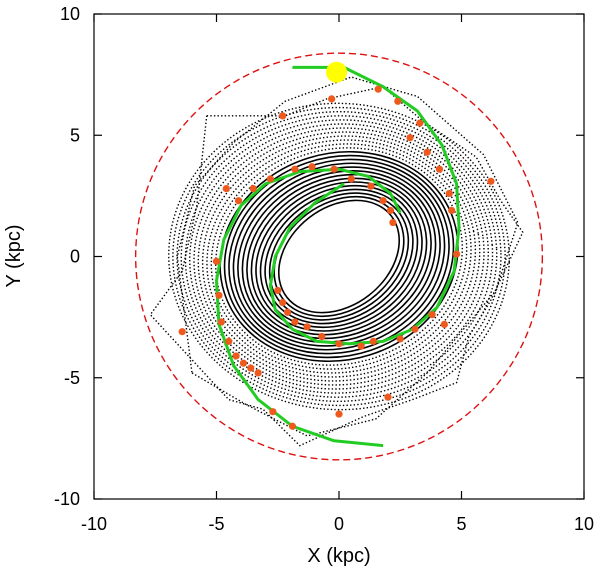 This screenshot has height=574, width=600. I want to click on x-tick-label: -5, so click(216, 524).